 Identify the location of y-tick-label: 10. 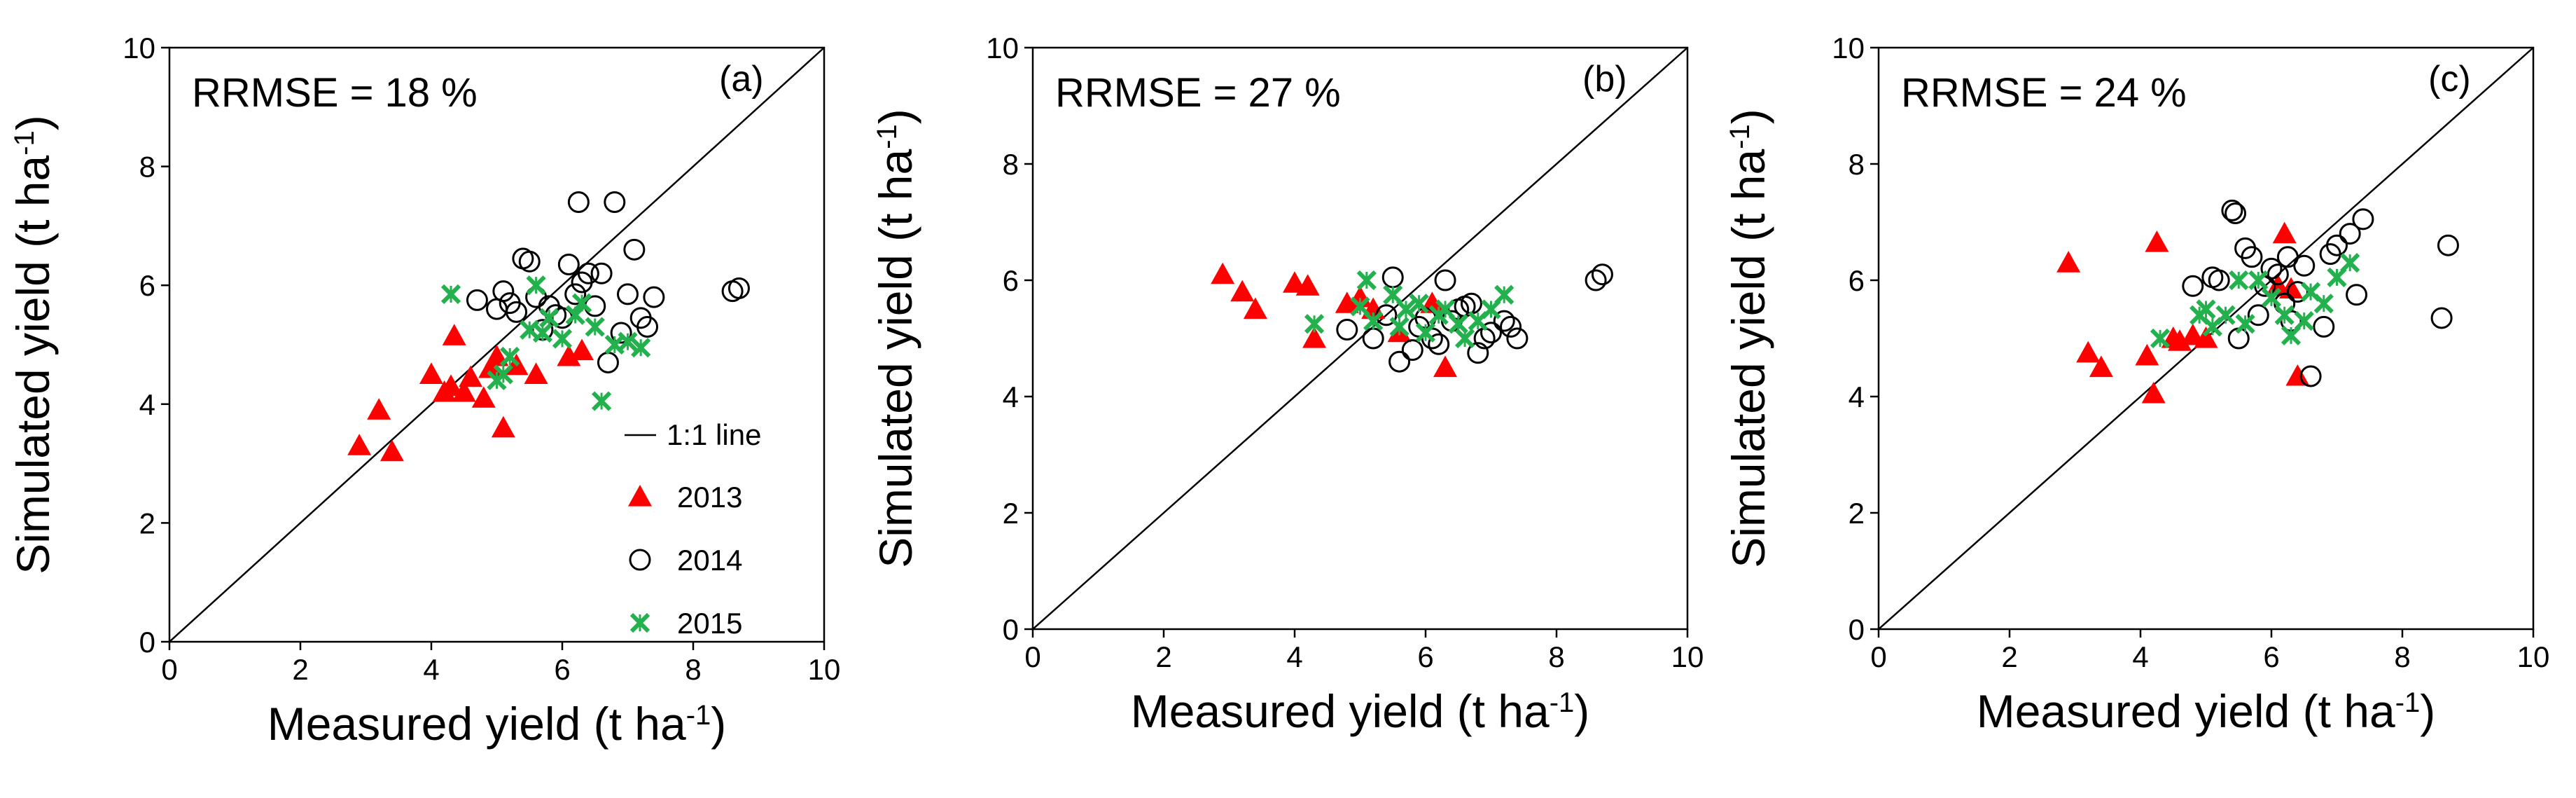
(139, 48).